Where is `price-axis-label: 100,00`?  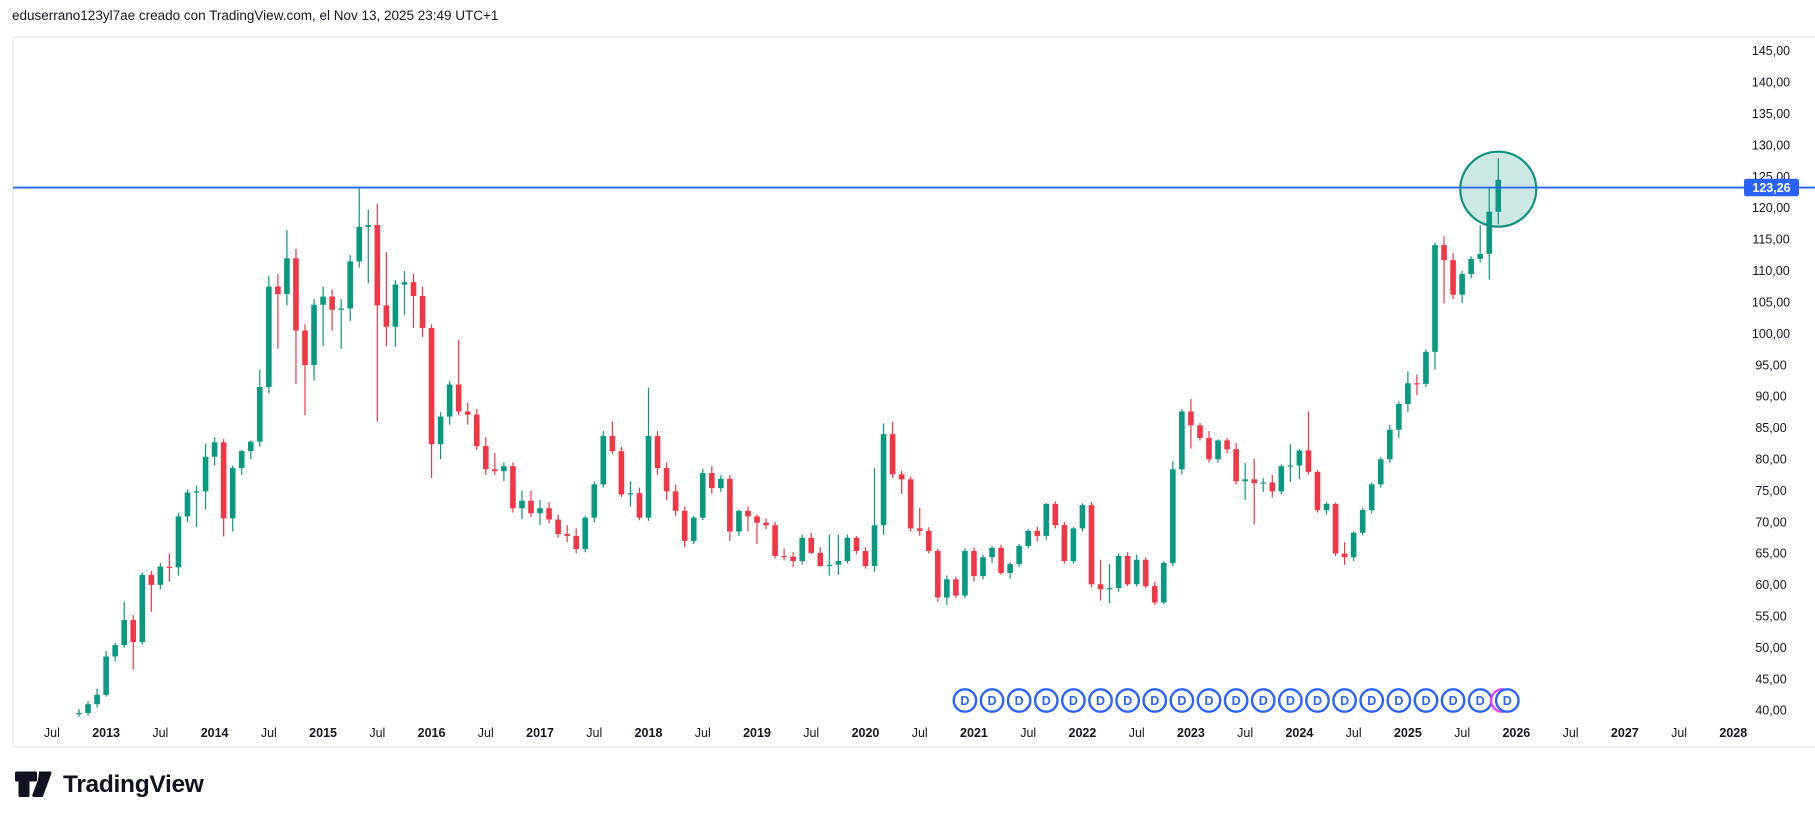
price-axis-label: 100,00 is located at coordinates (1771, 334).